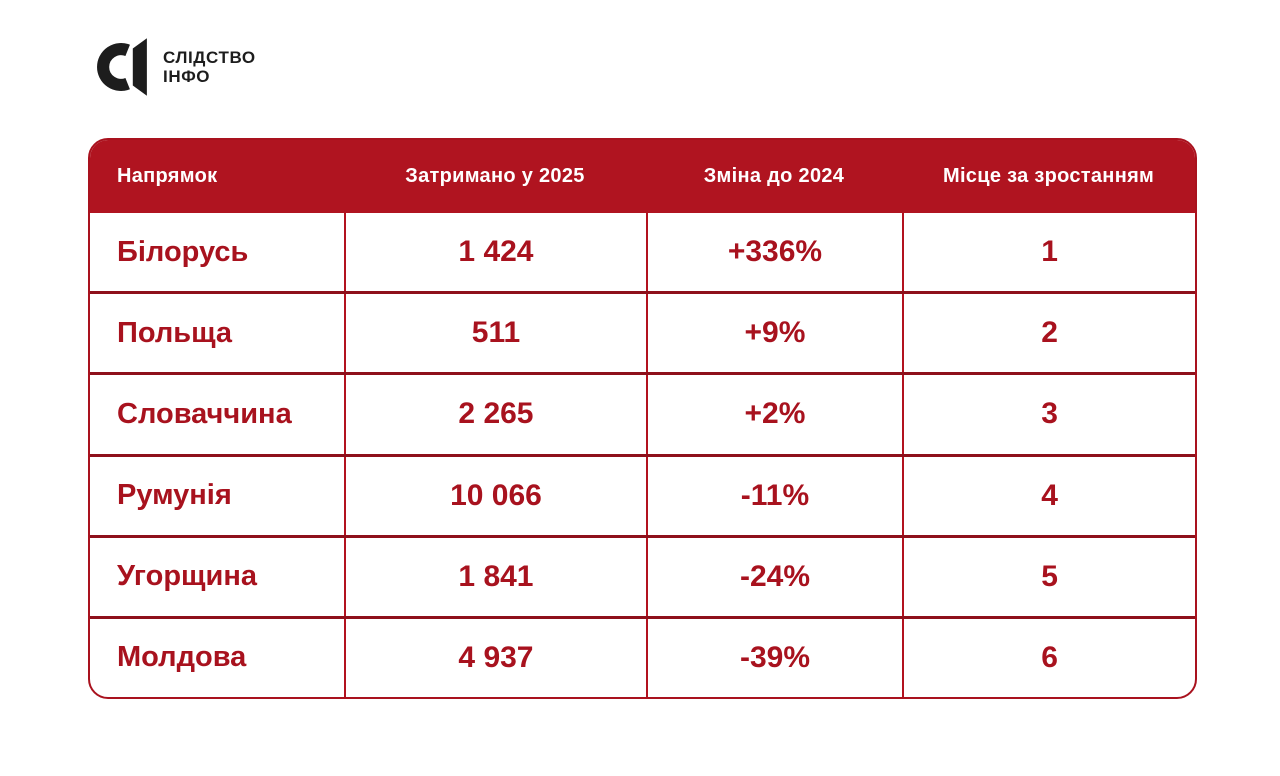  Describe the element at coordinates (187, 76) in the screenshot. I see `logo-word-line2: ІНФО` at that location.